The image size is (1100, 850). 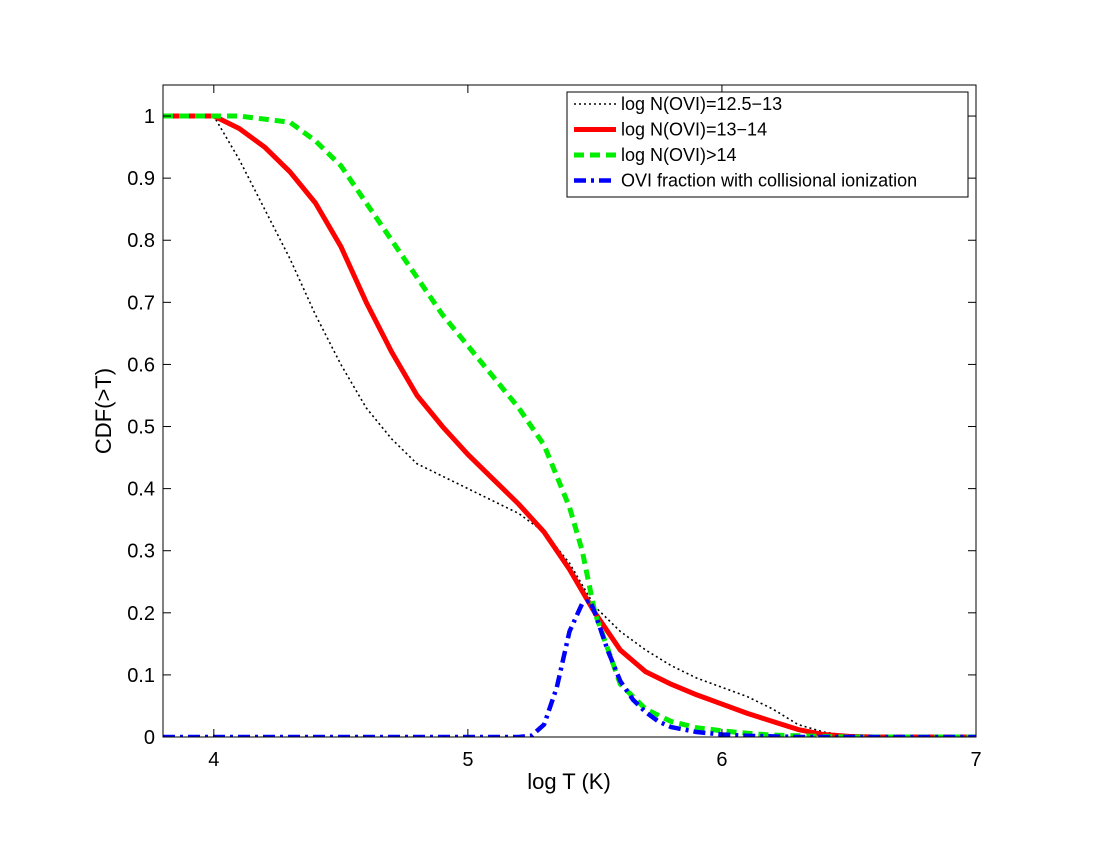 I want to click on x-tick-label: 4, so click(x=213, y=760).